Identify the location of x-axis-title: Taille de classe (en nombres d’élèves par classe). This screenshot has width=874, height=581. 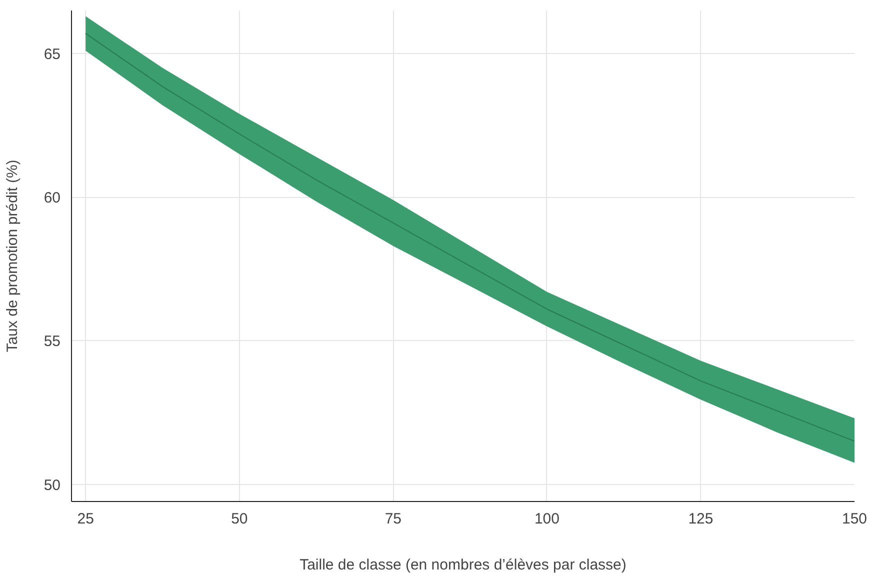
(463, 565).